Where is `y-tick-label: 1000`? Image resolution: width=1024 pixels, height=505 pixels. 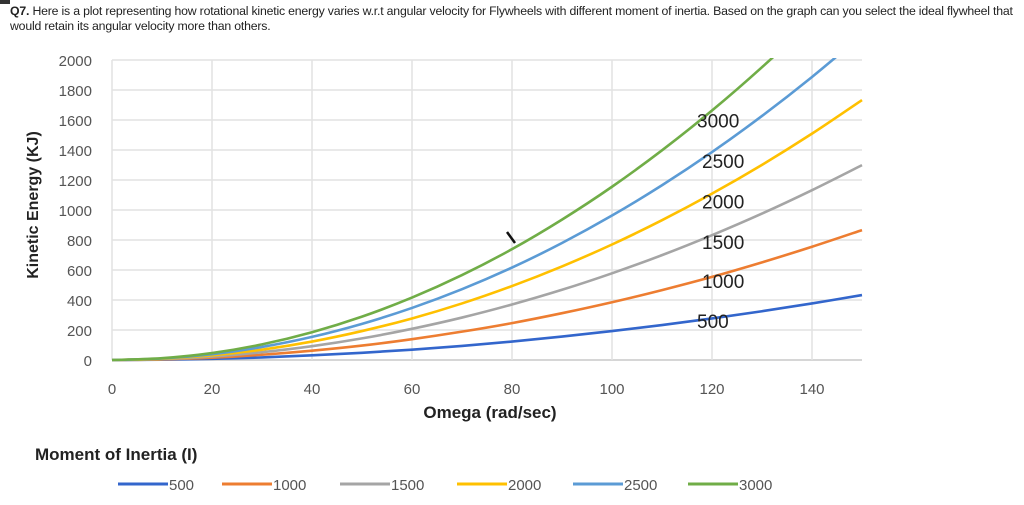 y-tick-label: 1000 is located at coordinates (75, 211).